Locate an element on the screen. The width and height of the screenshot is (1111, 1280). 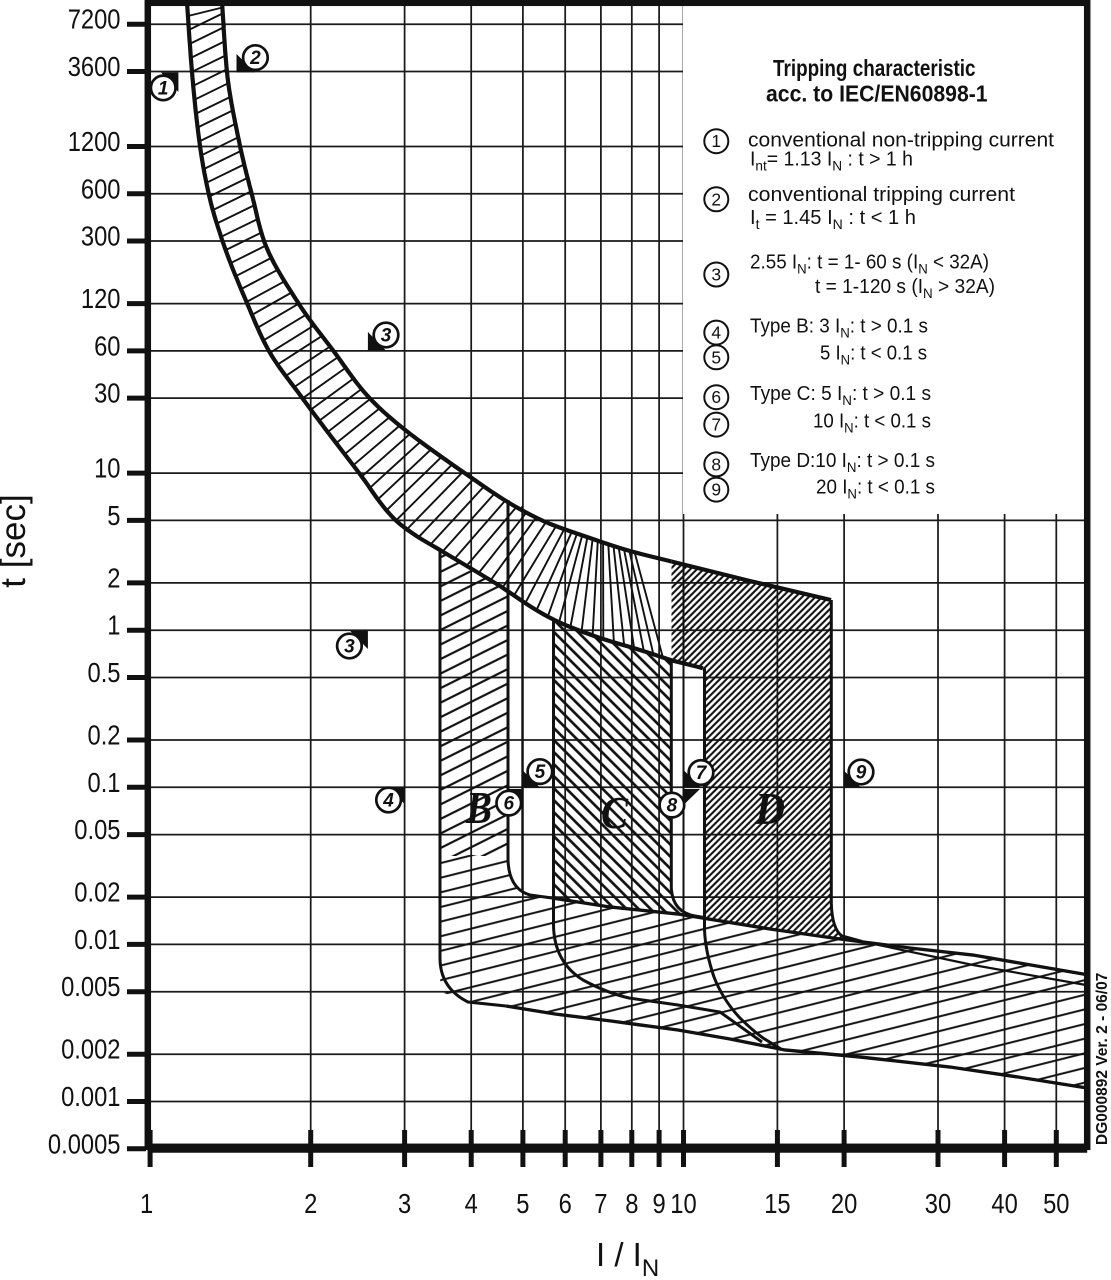
svg-text:conventional non-tripping curr: conventional non-tripping current is located at coordinates (901, 140).